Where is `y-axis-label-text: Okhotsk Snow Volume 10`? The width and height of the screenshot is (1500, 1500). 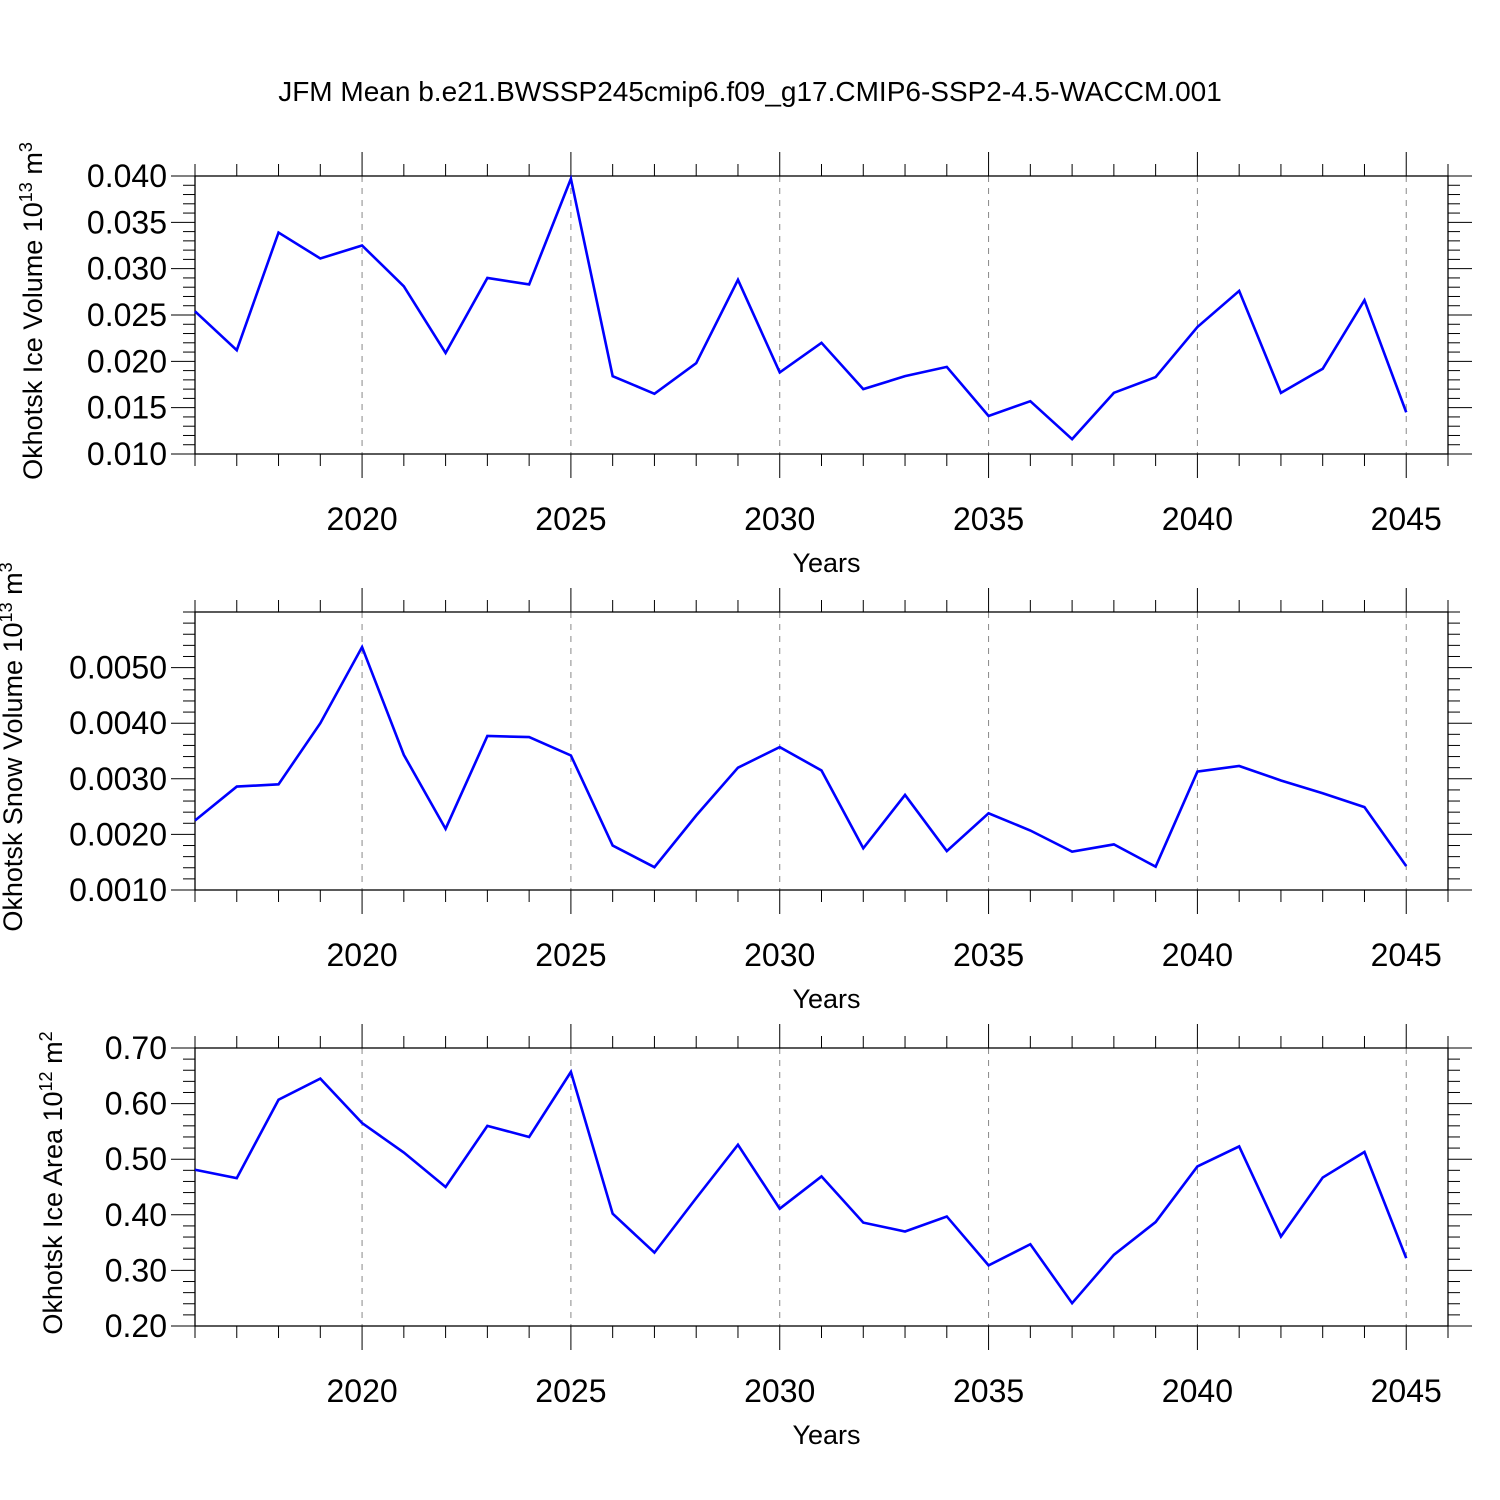
y-axis-label-text: Okhotsk Snow Volume 10 is located at coordinates (14, 776).